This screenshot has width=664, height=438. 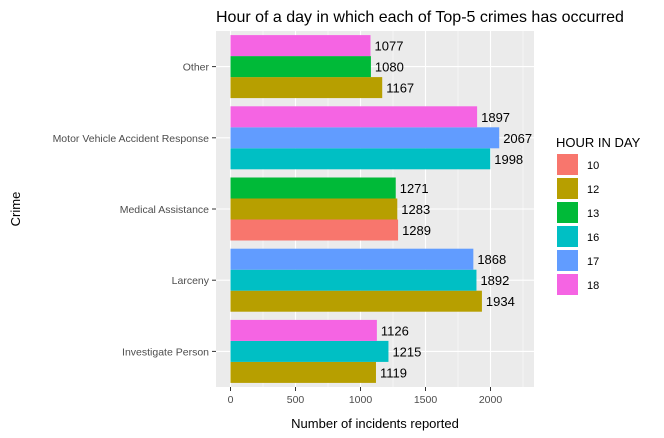 What do you see at coordinates (296, 400) in the screenshot?
I see `x-tick-label: 500` at bounding box center [296, 400].